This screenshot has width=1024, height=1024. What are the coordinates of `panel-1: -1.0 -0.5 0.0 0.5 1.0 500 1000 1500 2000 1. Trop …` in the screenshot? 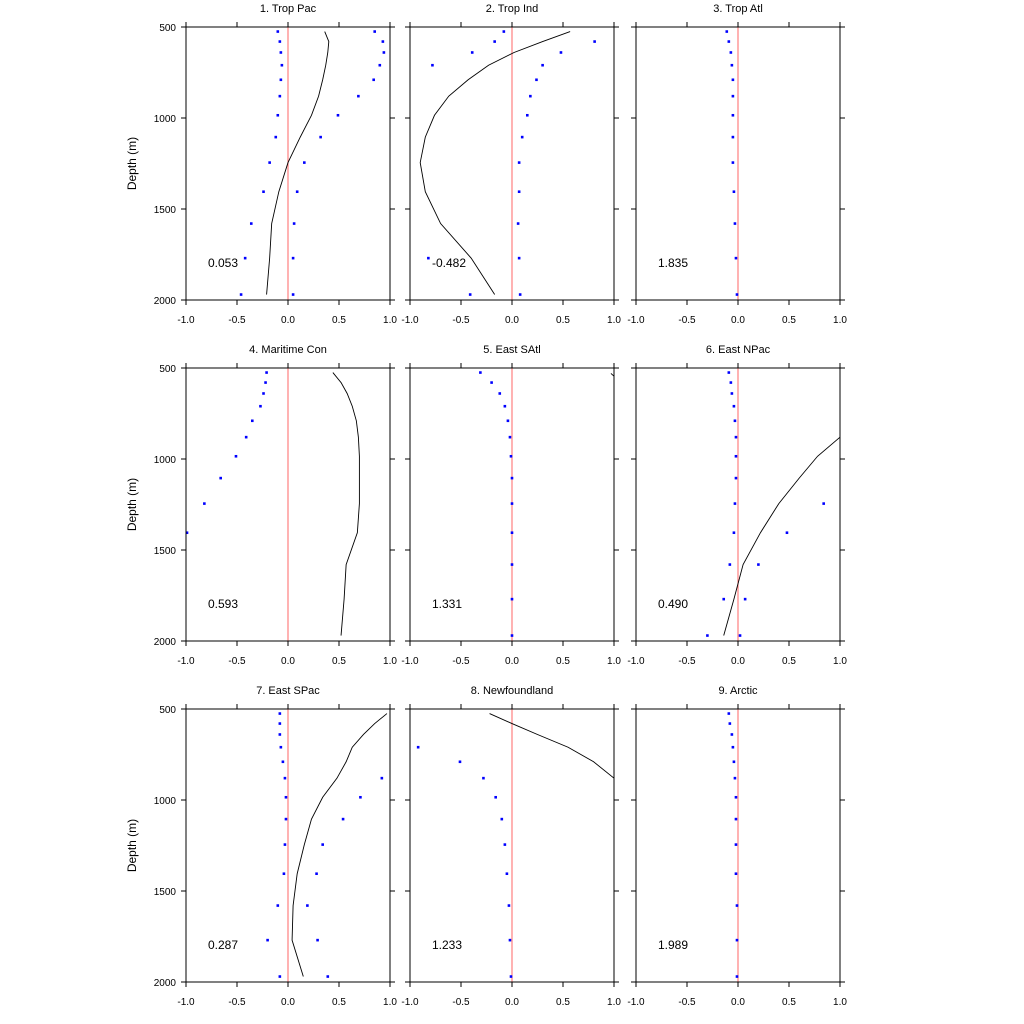 It's located at (261, 164).